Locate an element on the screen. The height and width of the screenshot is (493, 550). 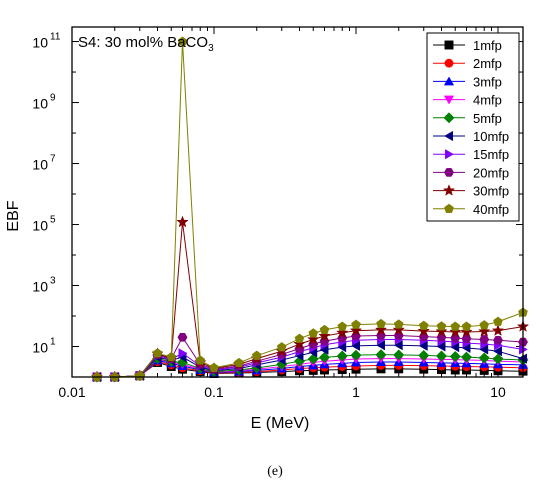
legend-box is located at coordinates (473, 127).